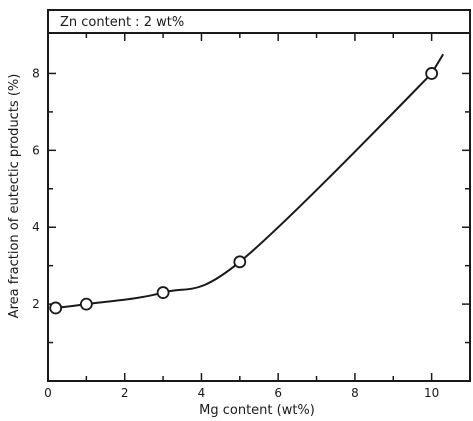  Describe the element at coordinates (48, 393) in the screenshot. I see `x-tick-label: 0` at that location.